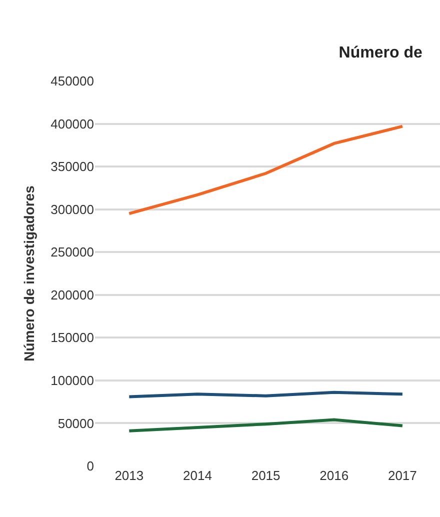  I want to click on y-tick-label: 0, so click(90, 466).